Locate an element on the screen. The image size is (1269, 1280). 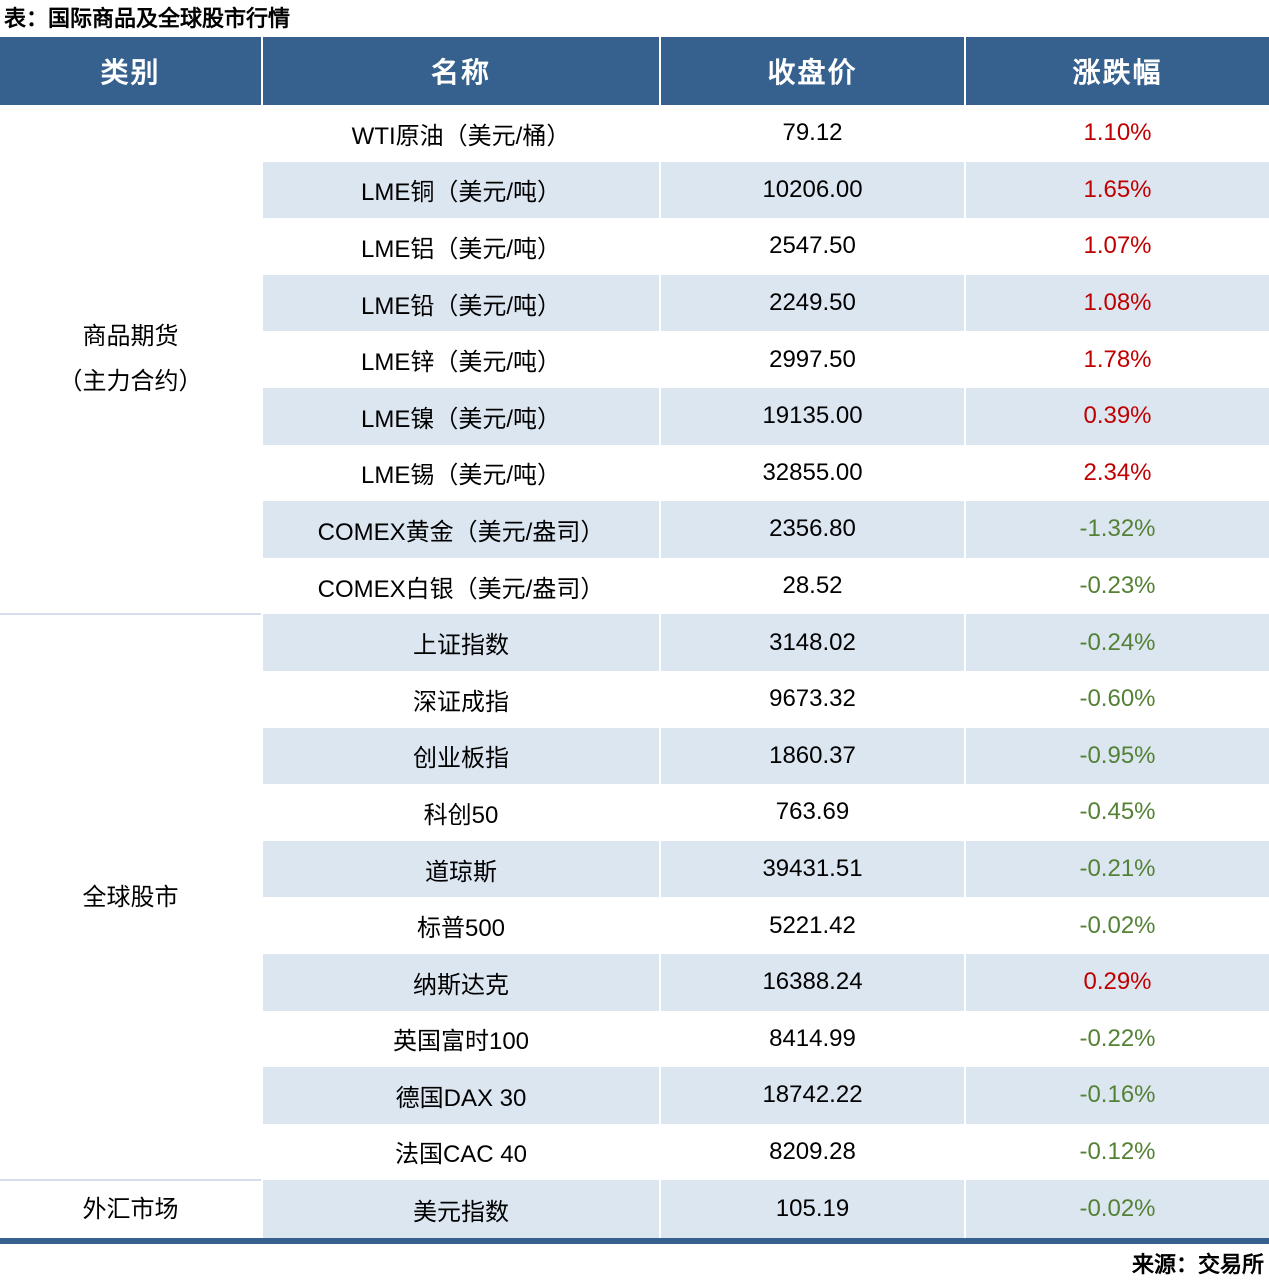
instrument-name: LME镍（美元/吨） is located at coordinates (461, 416).